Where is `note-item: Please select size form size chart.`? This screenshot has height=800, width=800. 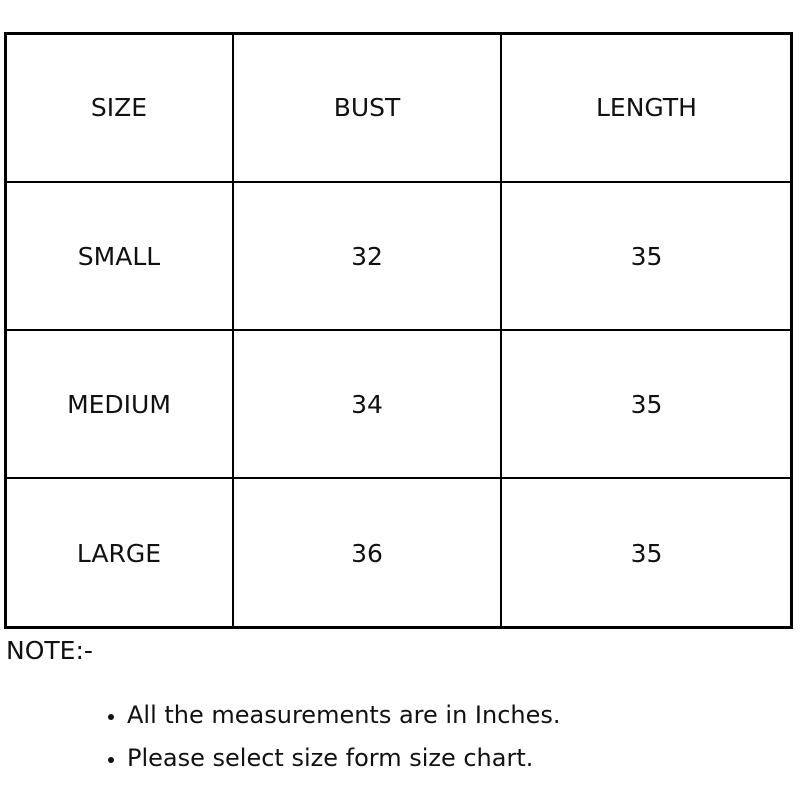 note-item: Please select size form size chart. is located at coordinates (344, 761).